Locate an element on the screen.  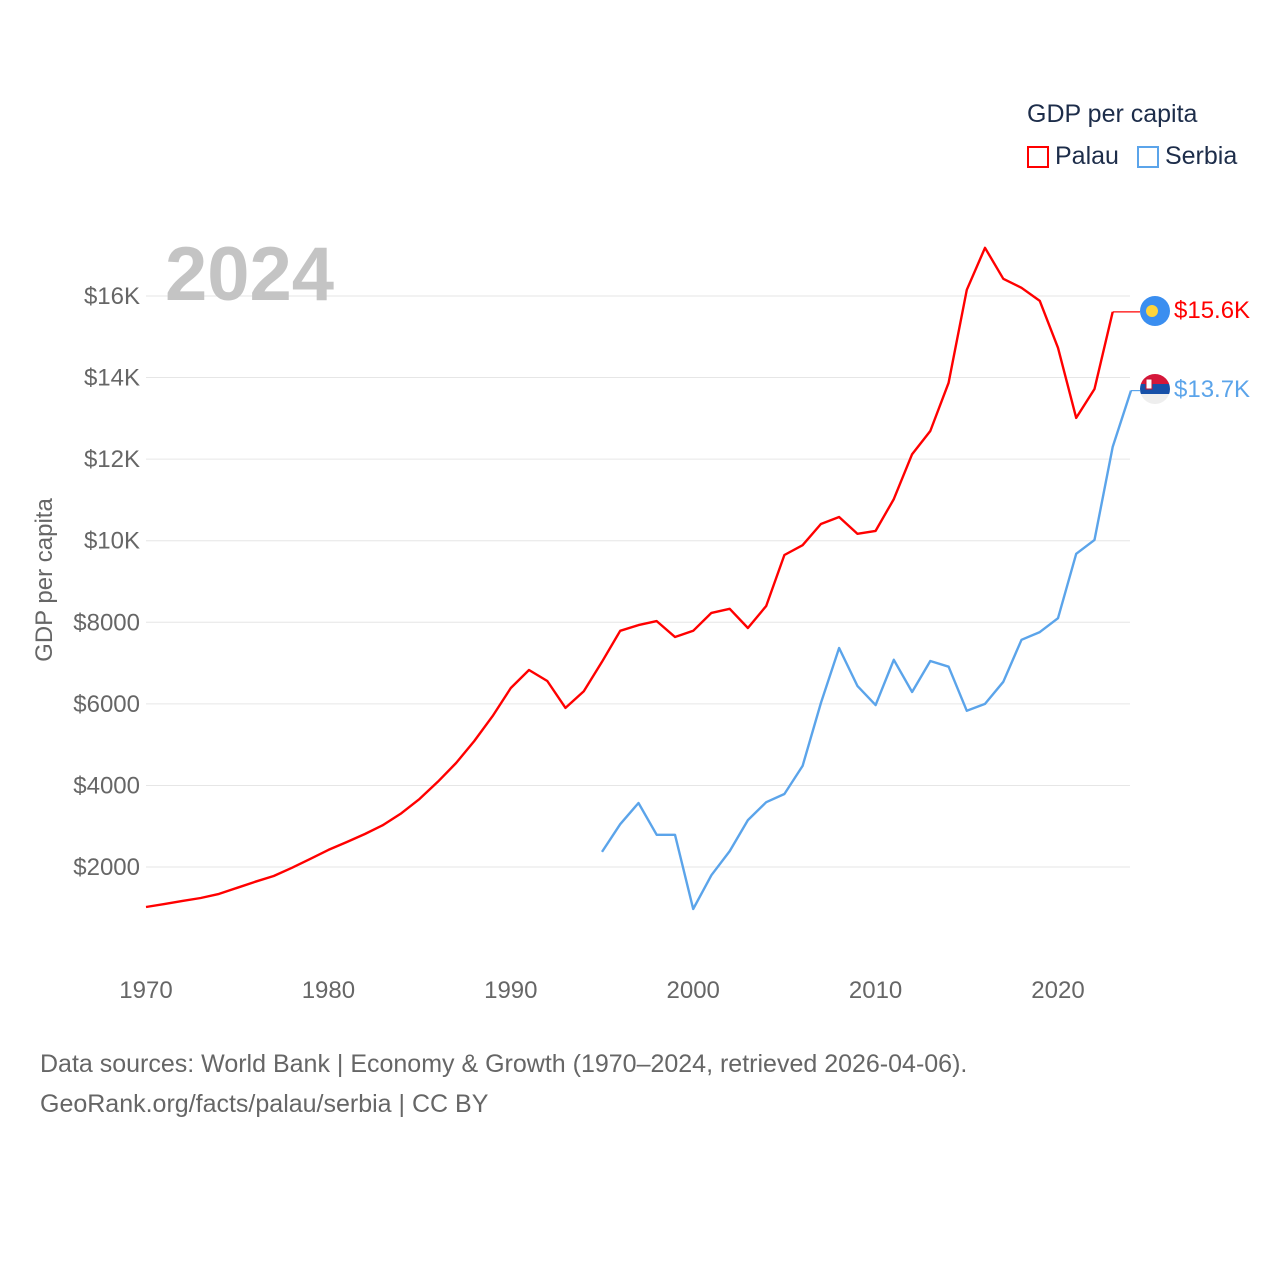
y-tick-label: $16K is located at coordinates (112, 296).